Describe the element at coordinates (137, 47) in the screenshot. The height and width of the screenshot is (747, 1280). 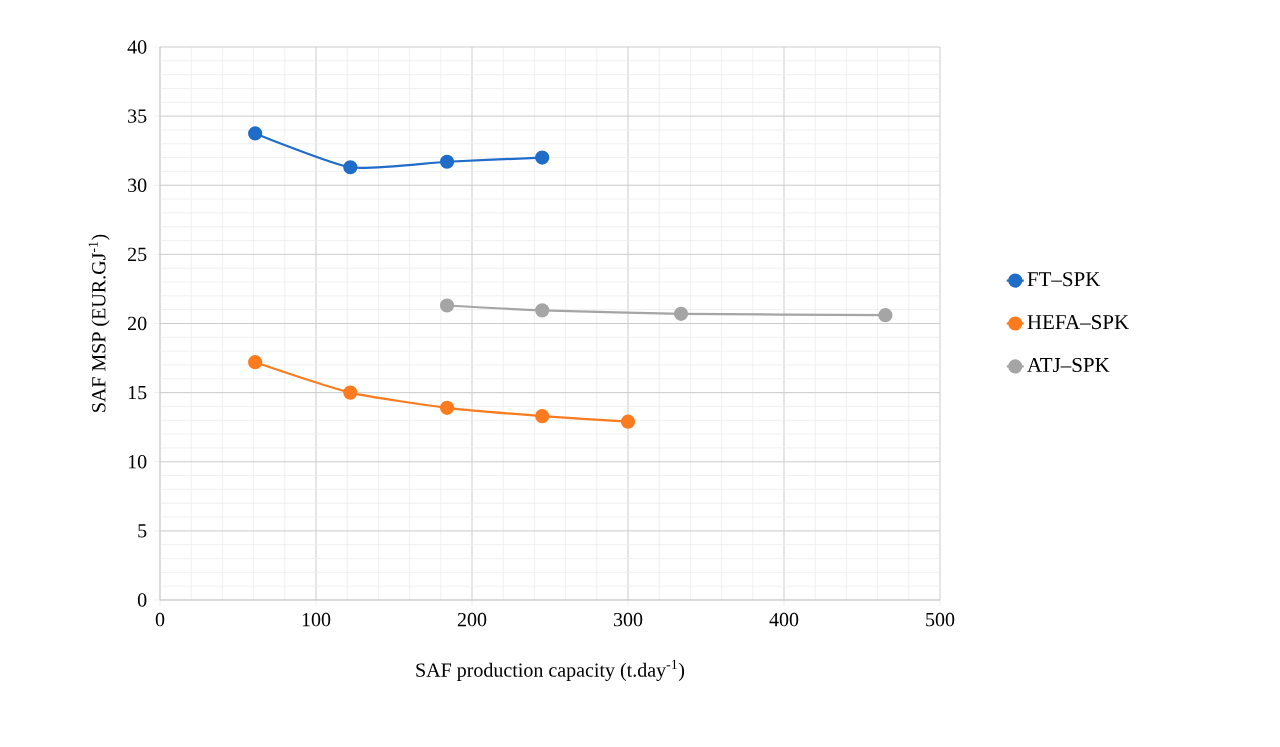
I see `y-tick-label: 40` at that location.